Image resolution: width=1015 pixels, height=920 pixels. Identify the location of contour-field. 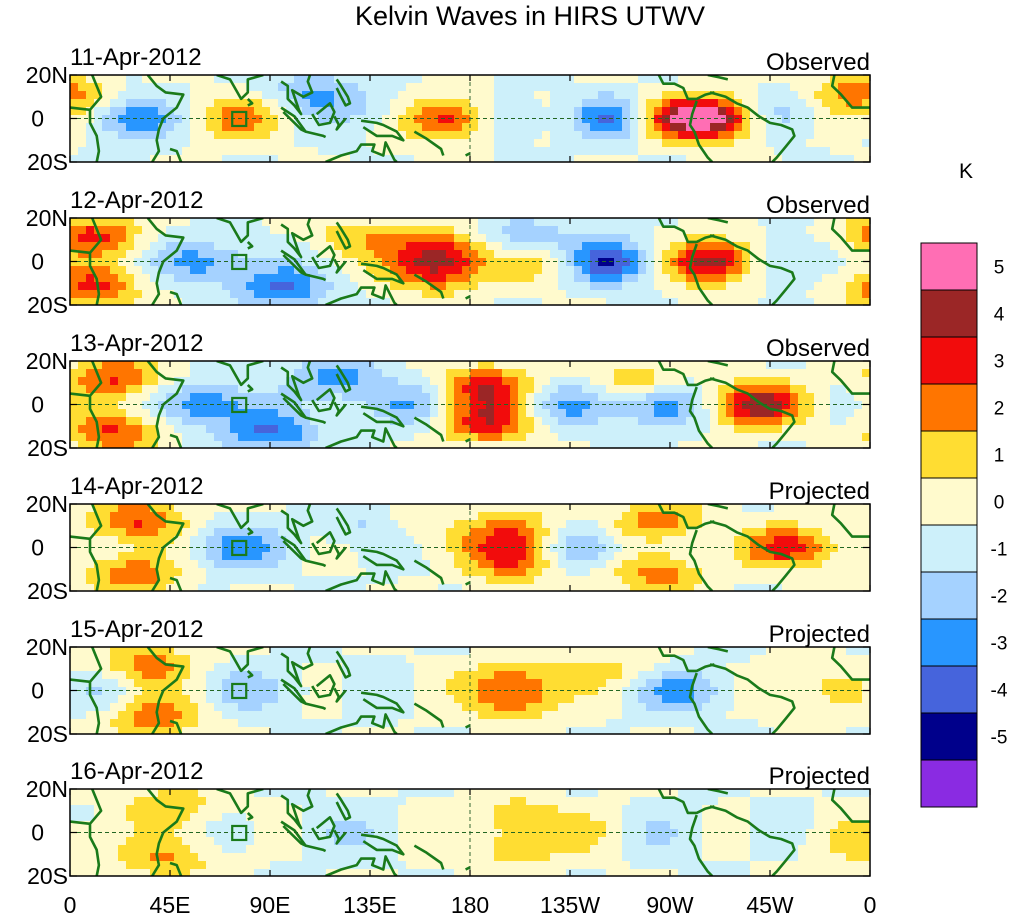
(470, 547).